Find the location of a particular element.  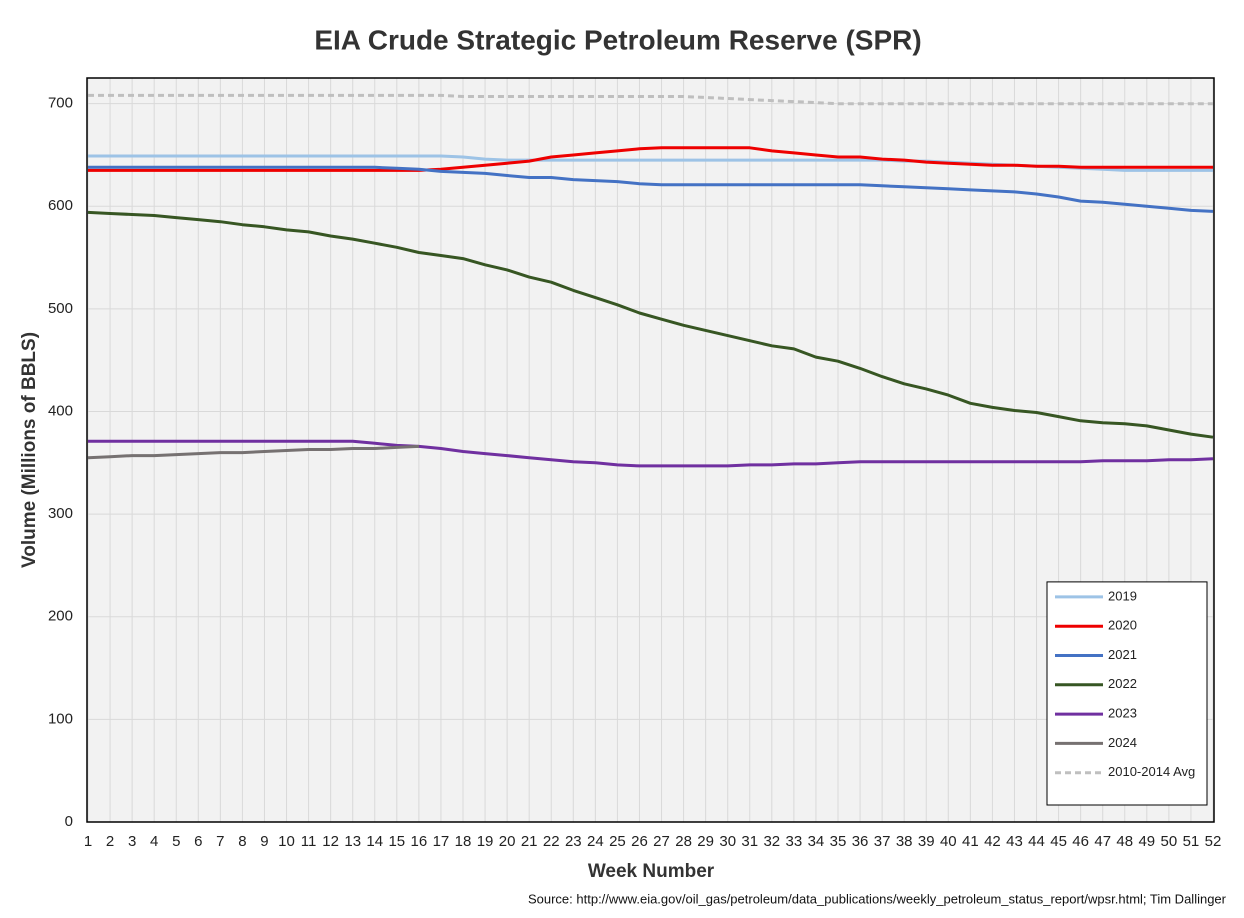

legend-label: 2021 is located at coordinates (1122, 654).